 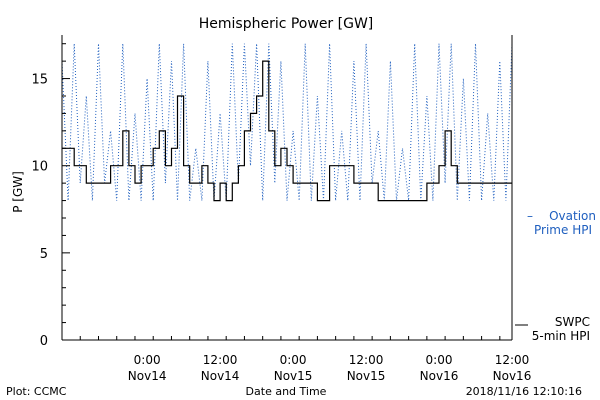 What do you see at coordinates (561, 336) in the screenshot?
I see `legend-swpc-line2: 5-min HPI` at bounding box center [561, 336].